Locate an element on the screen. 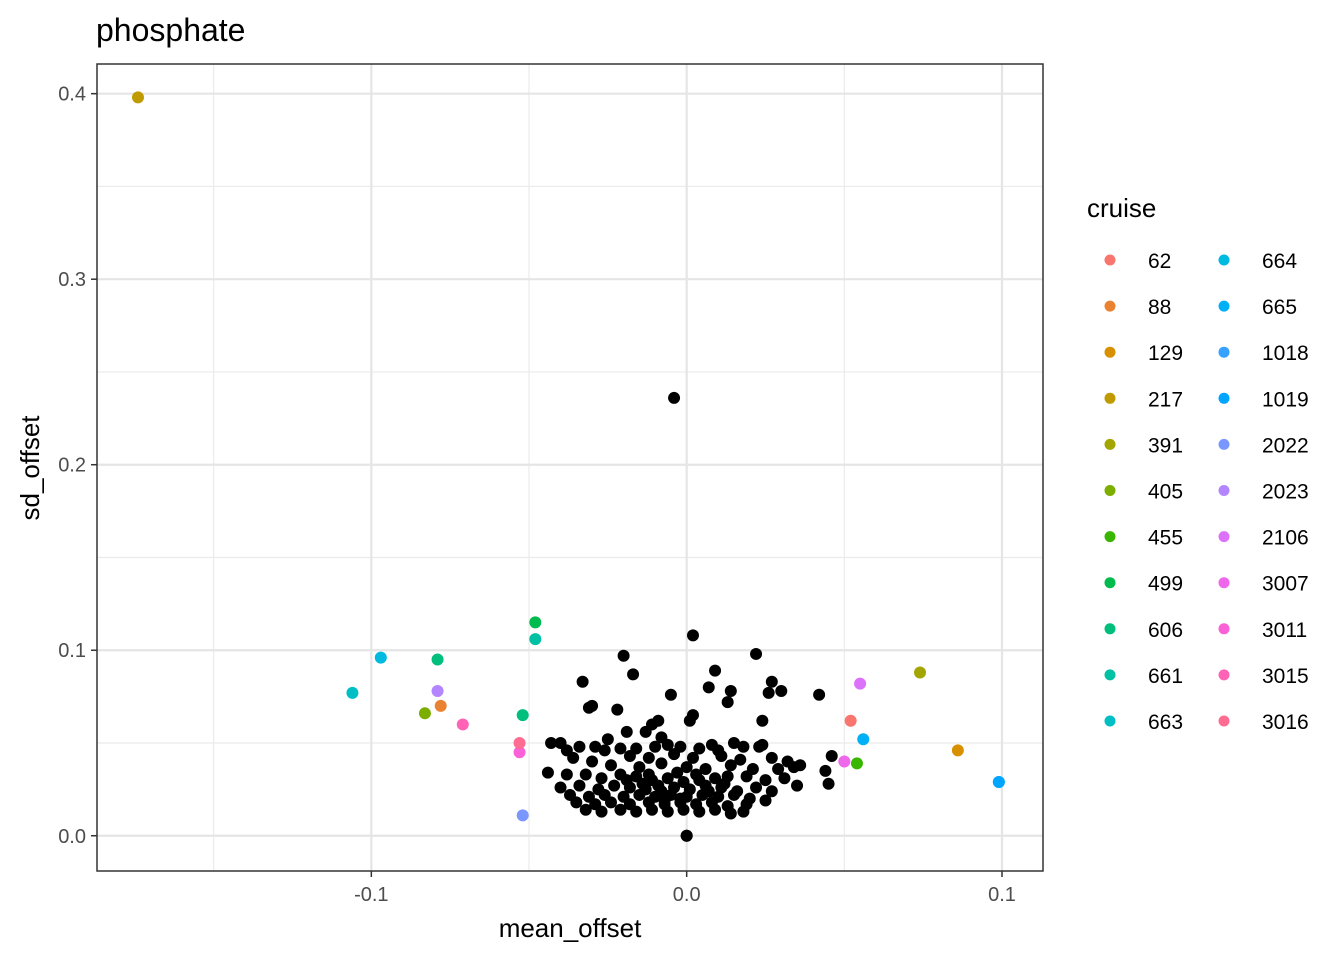 The height and width of the screenshot is (960, 1344). legend-label-1018: 1018 is located at coordinates (1285, 353).